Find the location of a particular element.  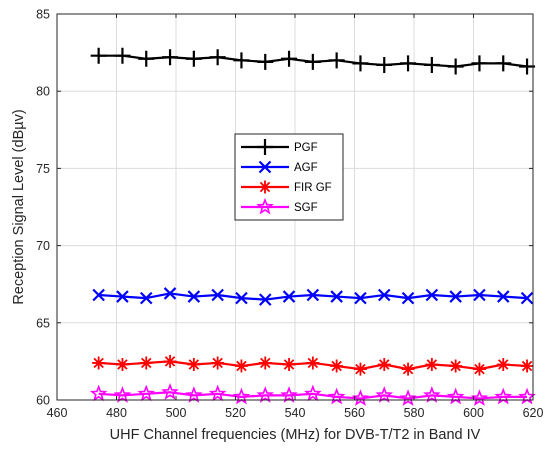

legend-item-agf: AGF is located at coordinates (279, 167).